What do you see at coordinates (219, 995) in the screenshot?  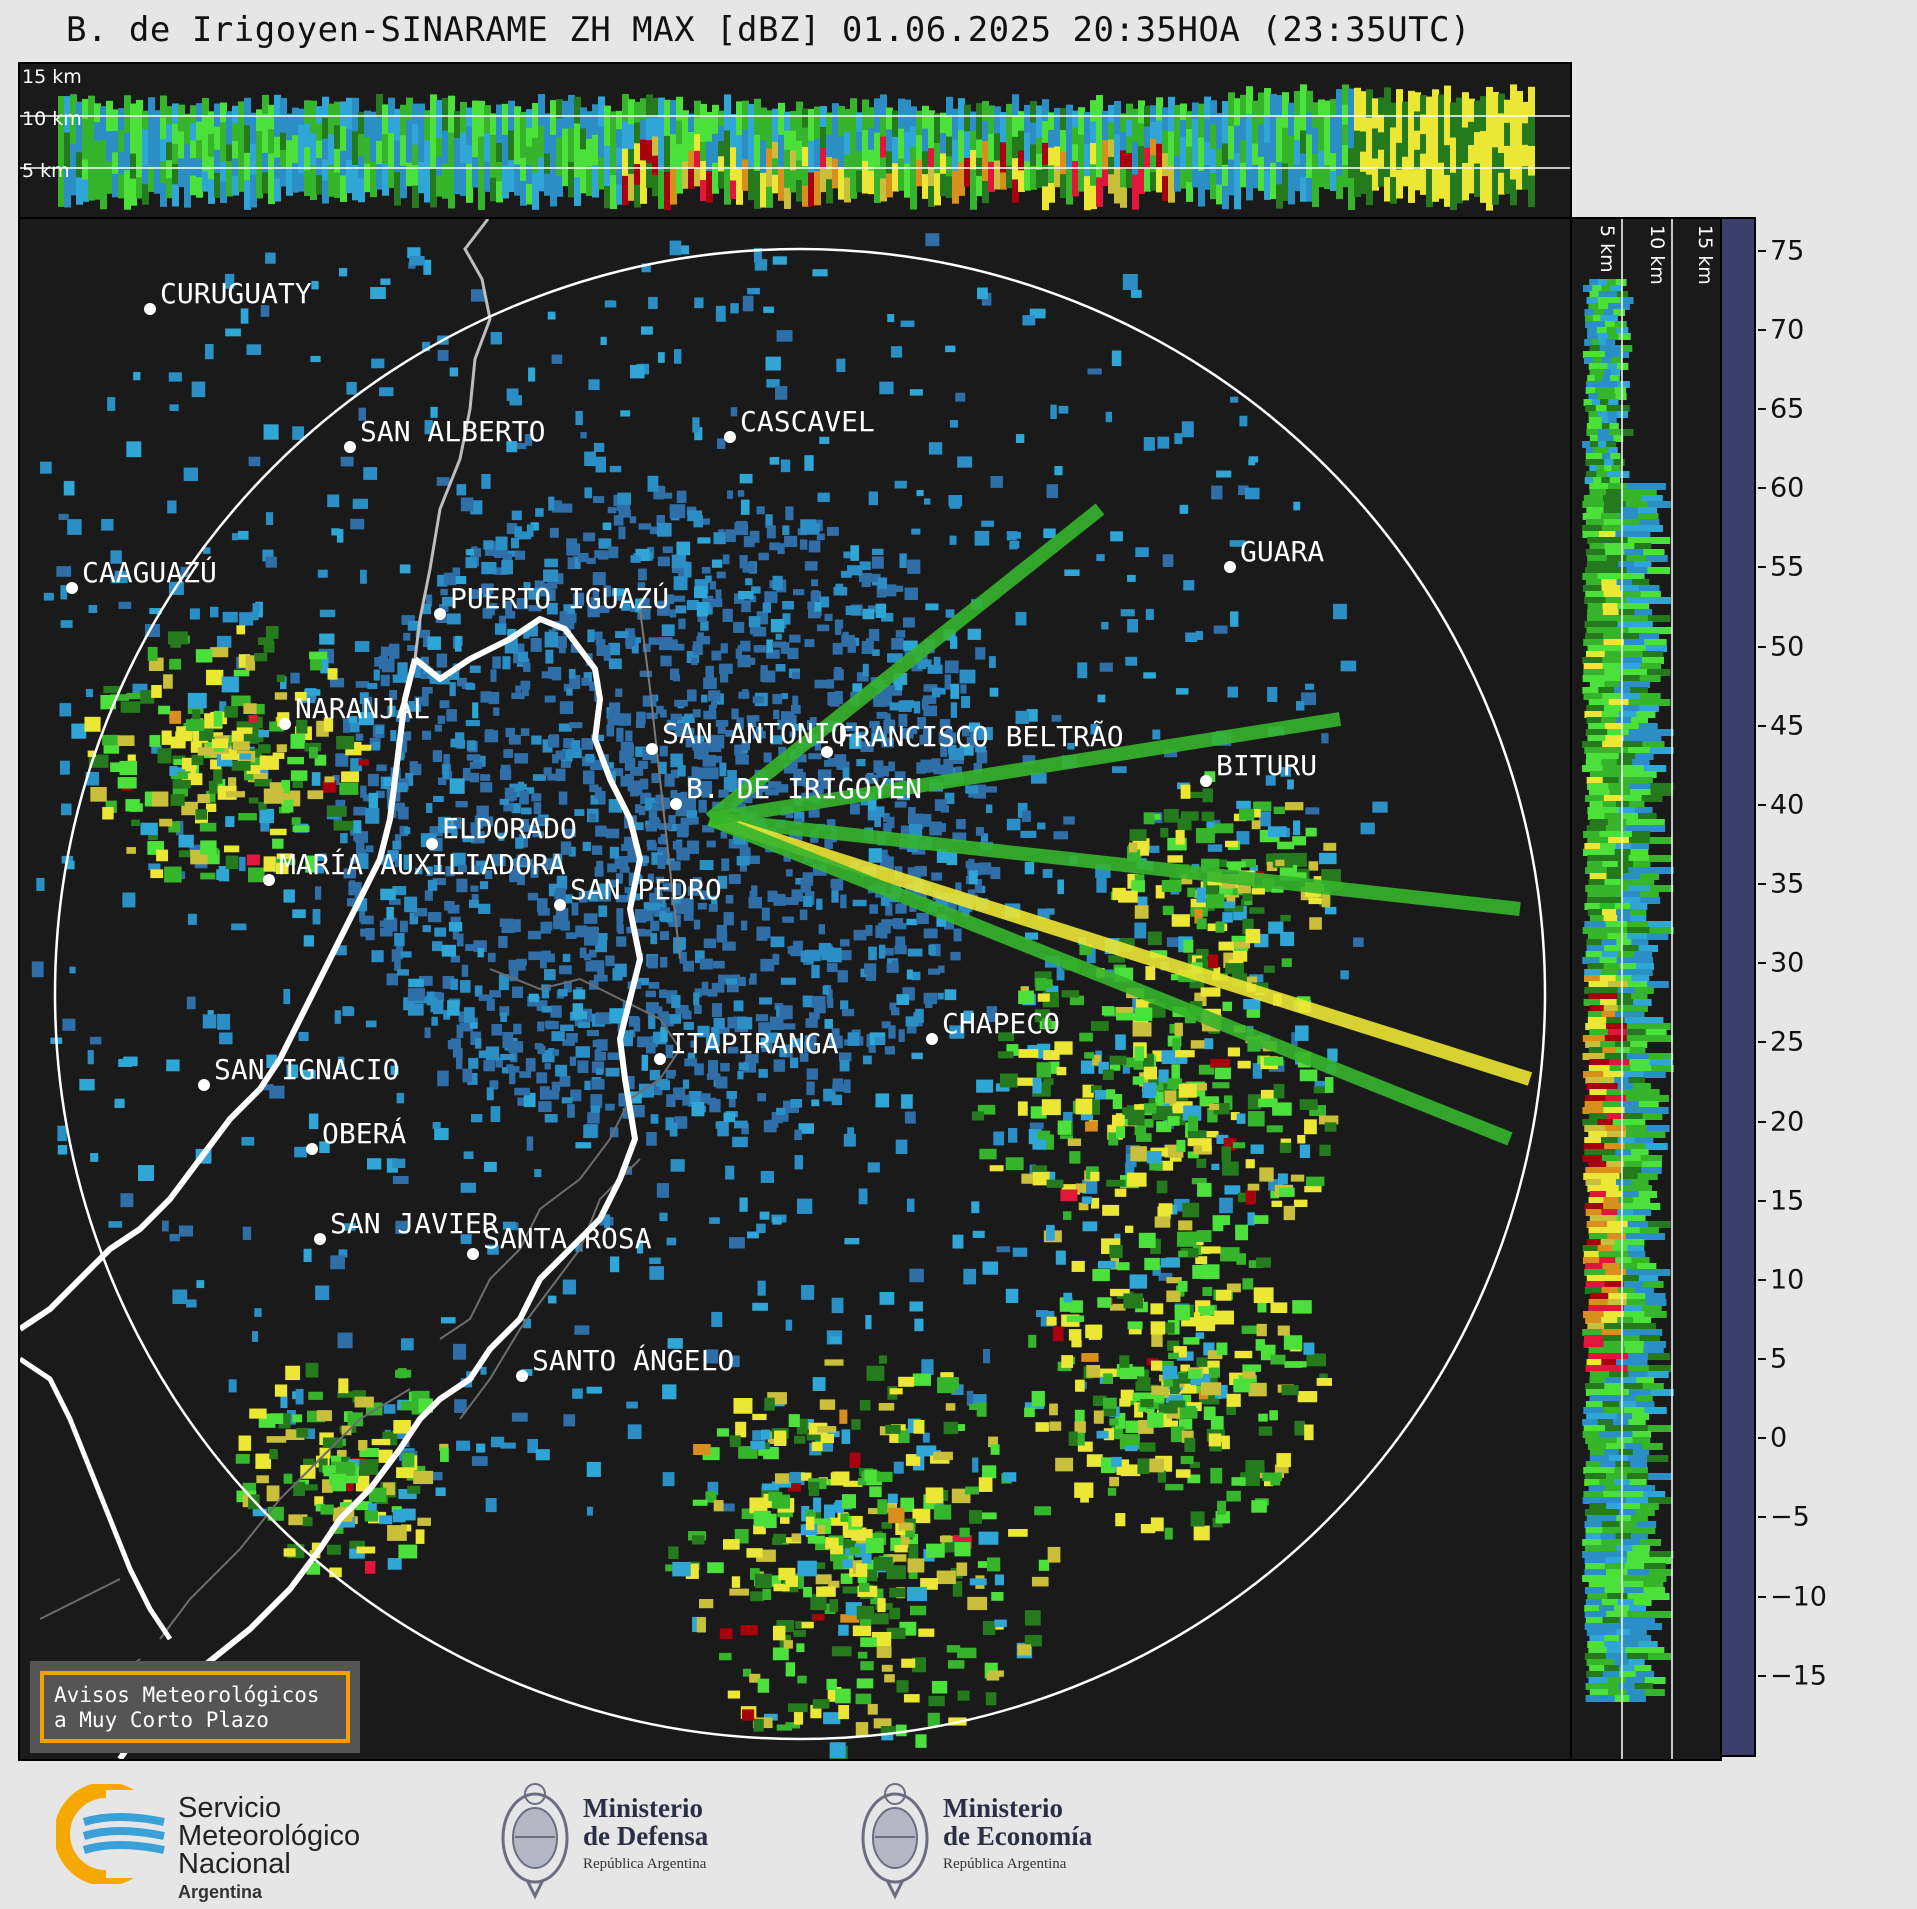 I see `argentina-border-west` at bounding box center [219, 995].